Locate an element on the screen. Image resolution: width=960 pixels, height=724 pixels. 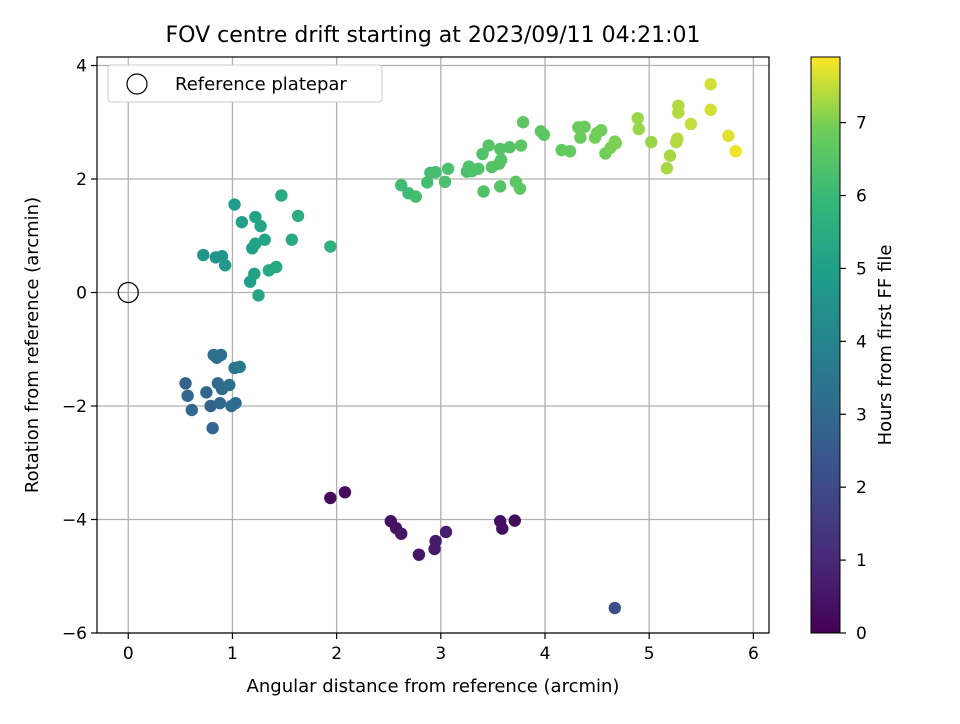
colorbar: 0 1 2 3 4 5 6 7 Hours from first FF file is located at coordinates (853, 350).